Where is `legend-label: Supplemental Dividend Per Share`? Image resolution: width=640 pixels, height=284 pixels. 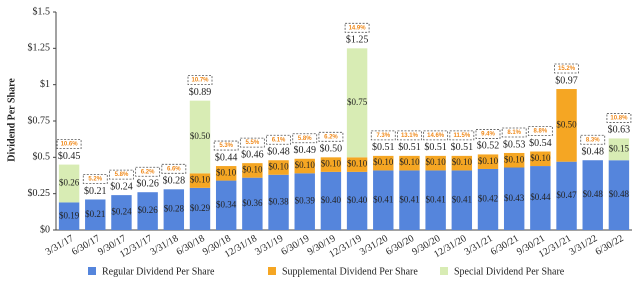
legend-label: Supplemental Dividend Per Share is located at coordinates (350, 271).